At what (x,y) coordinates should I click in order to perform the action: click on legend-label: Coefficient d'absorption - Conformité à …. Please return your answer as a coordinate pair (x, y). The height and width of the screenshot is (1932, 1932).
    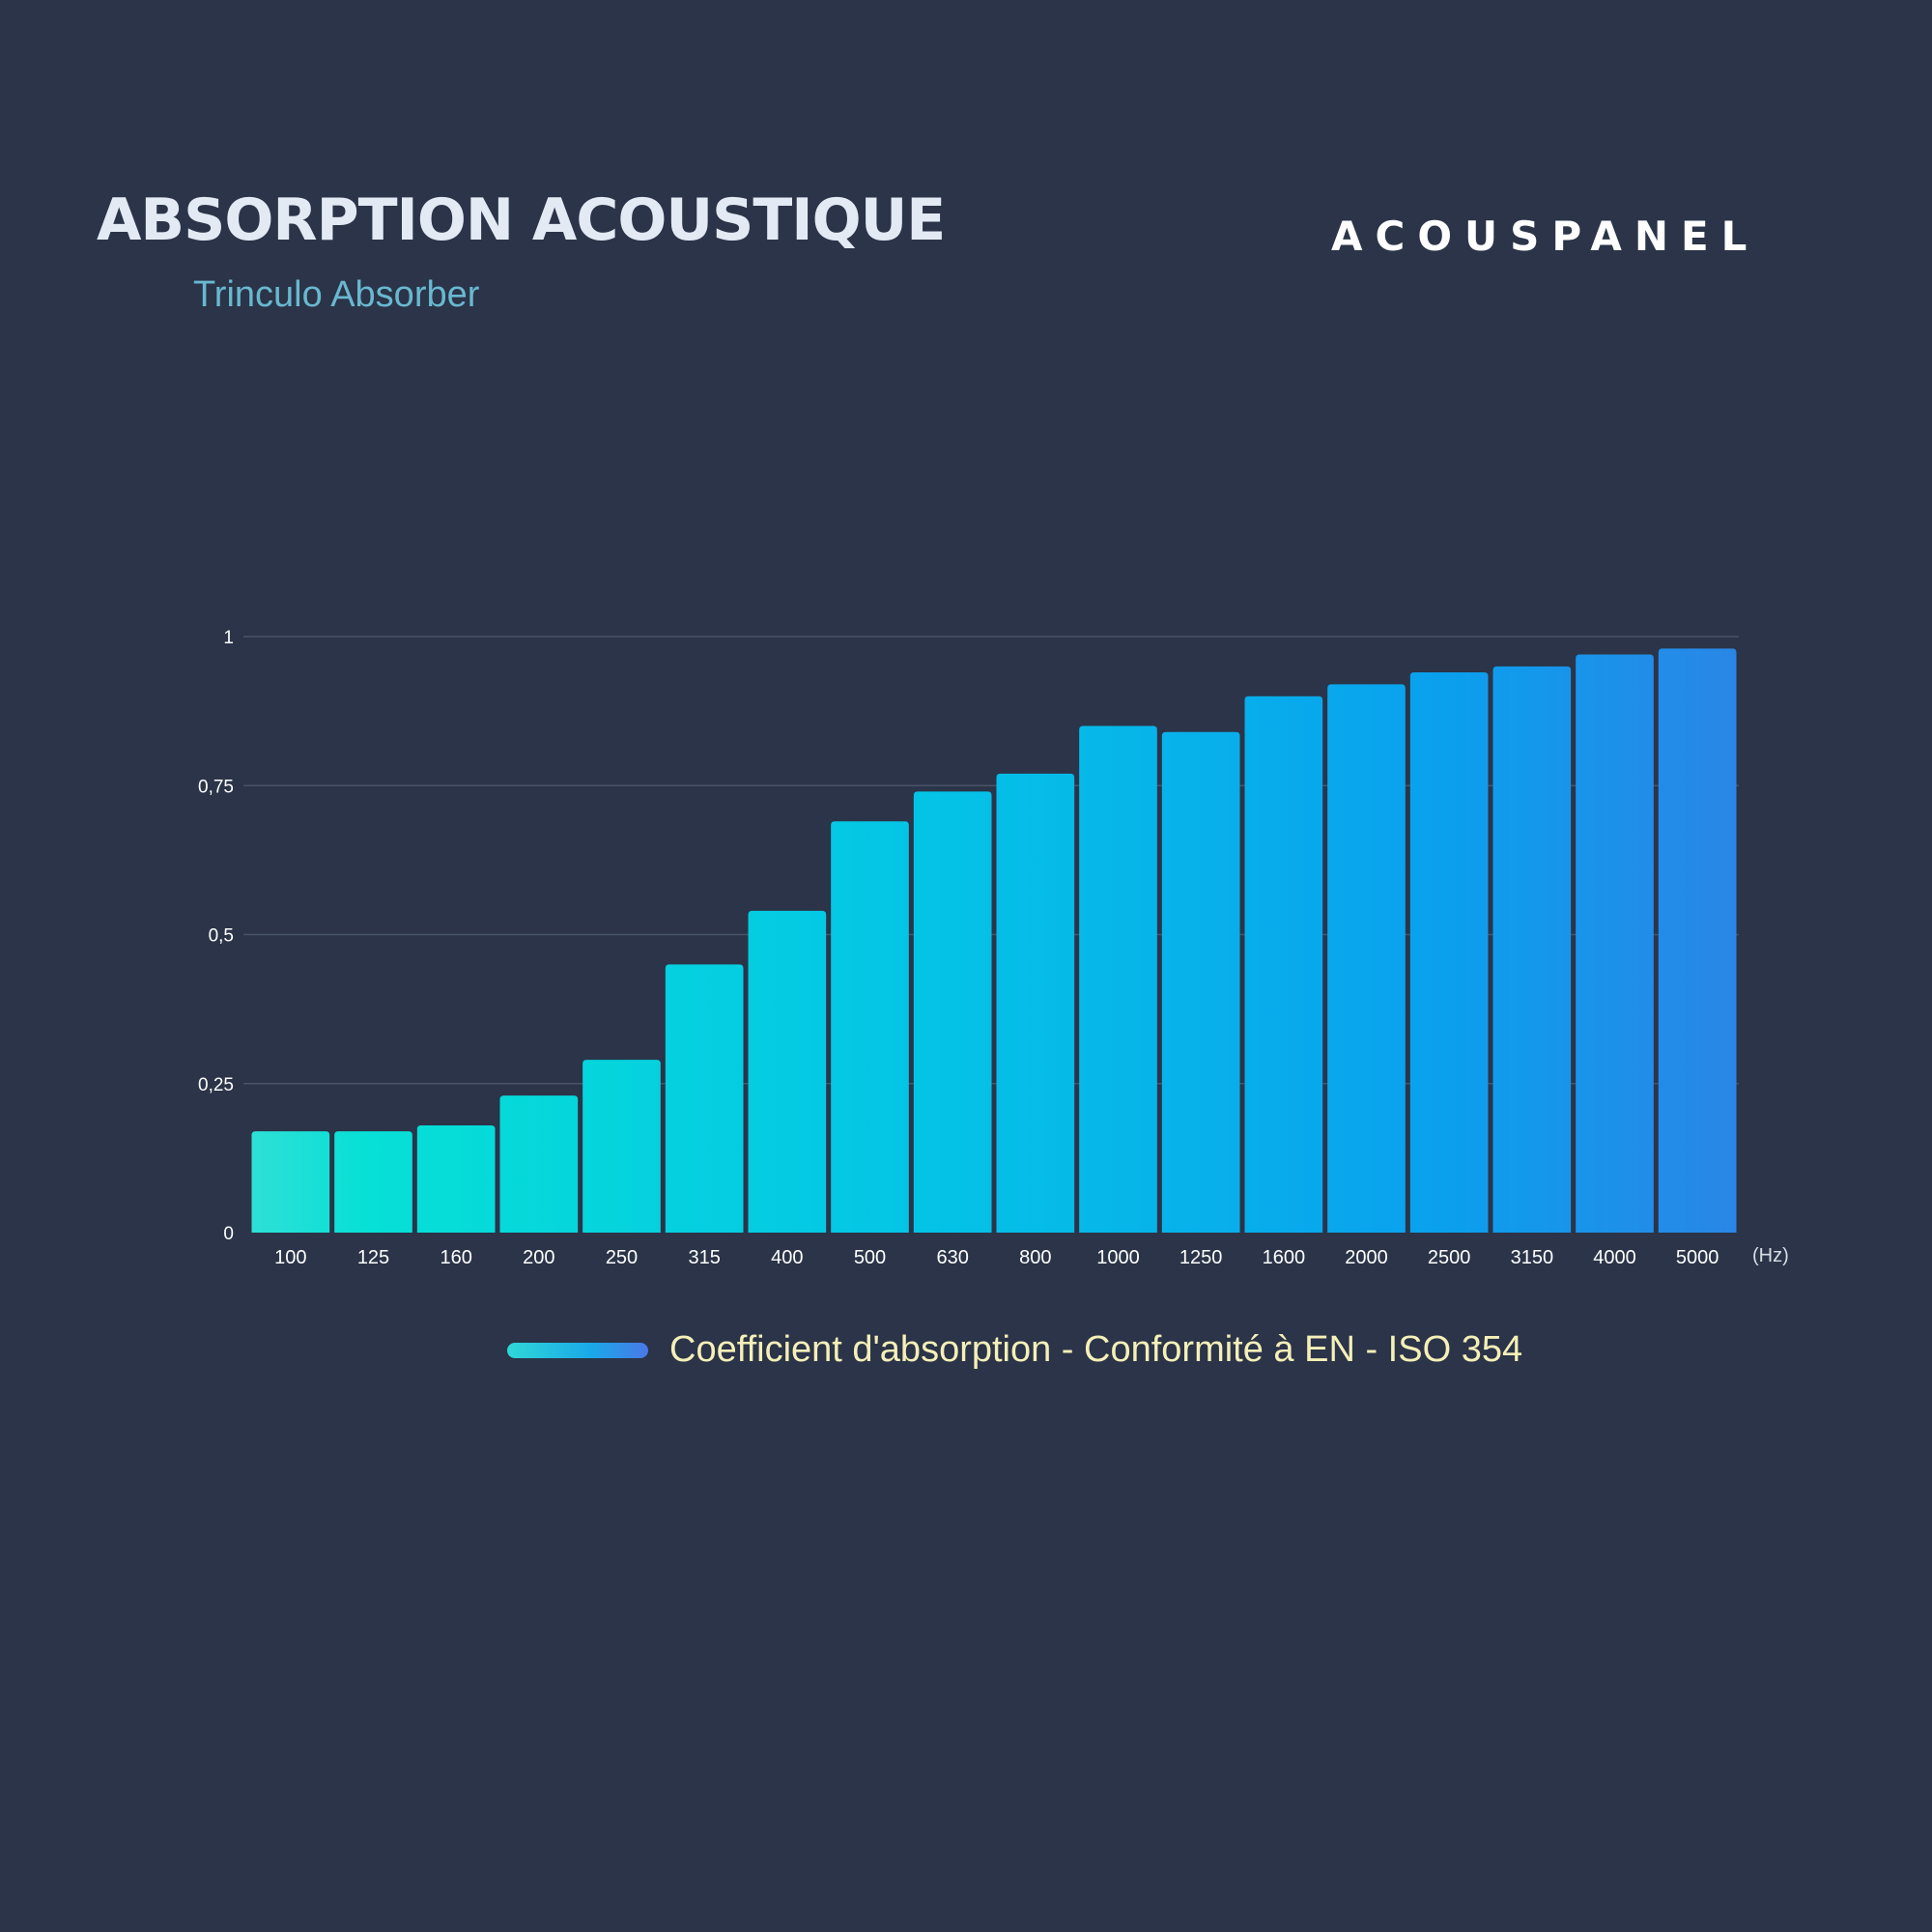
    Looking at the image, I should click on (1096, 1349).